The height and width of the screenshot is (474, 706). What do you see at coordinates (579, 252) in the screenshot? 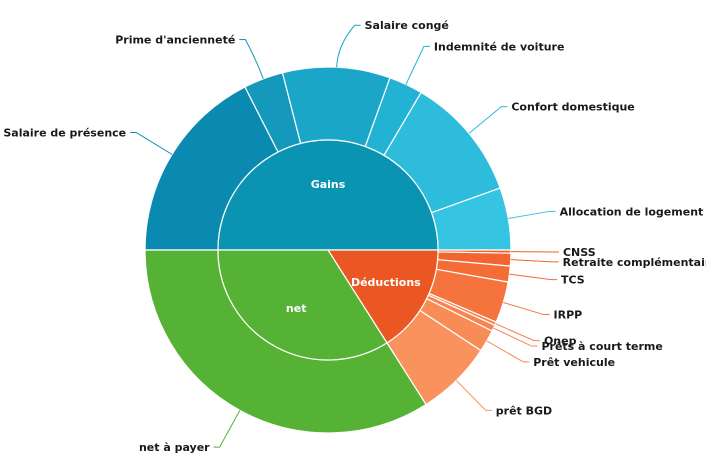
I see `outer-label-cnss: CNSS` at bounding box center [579, 252].